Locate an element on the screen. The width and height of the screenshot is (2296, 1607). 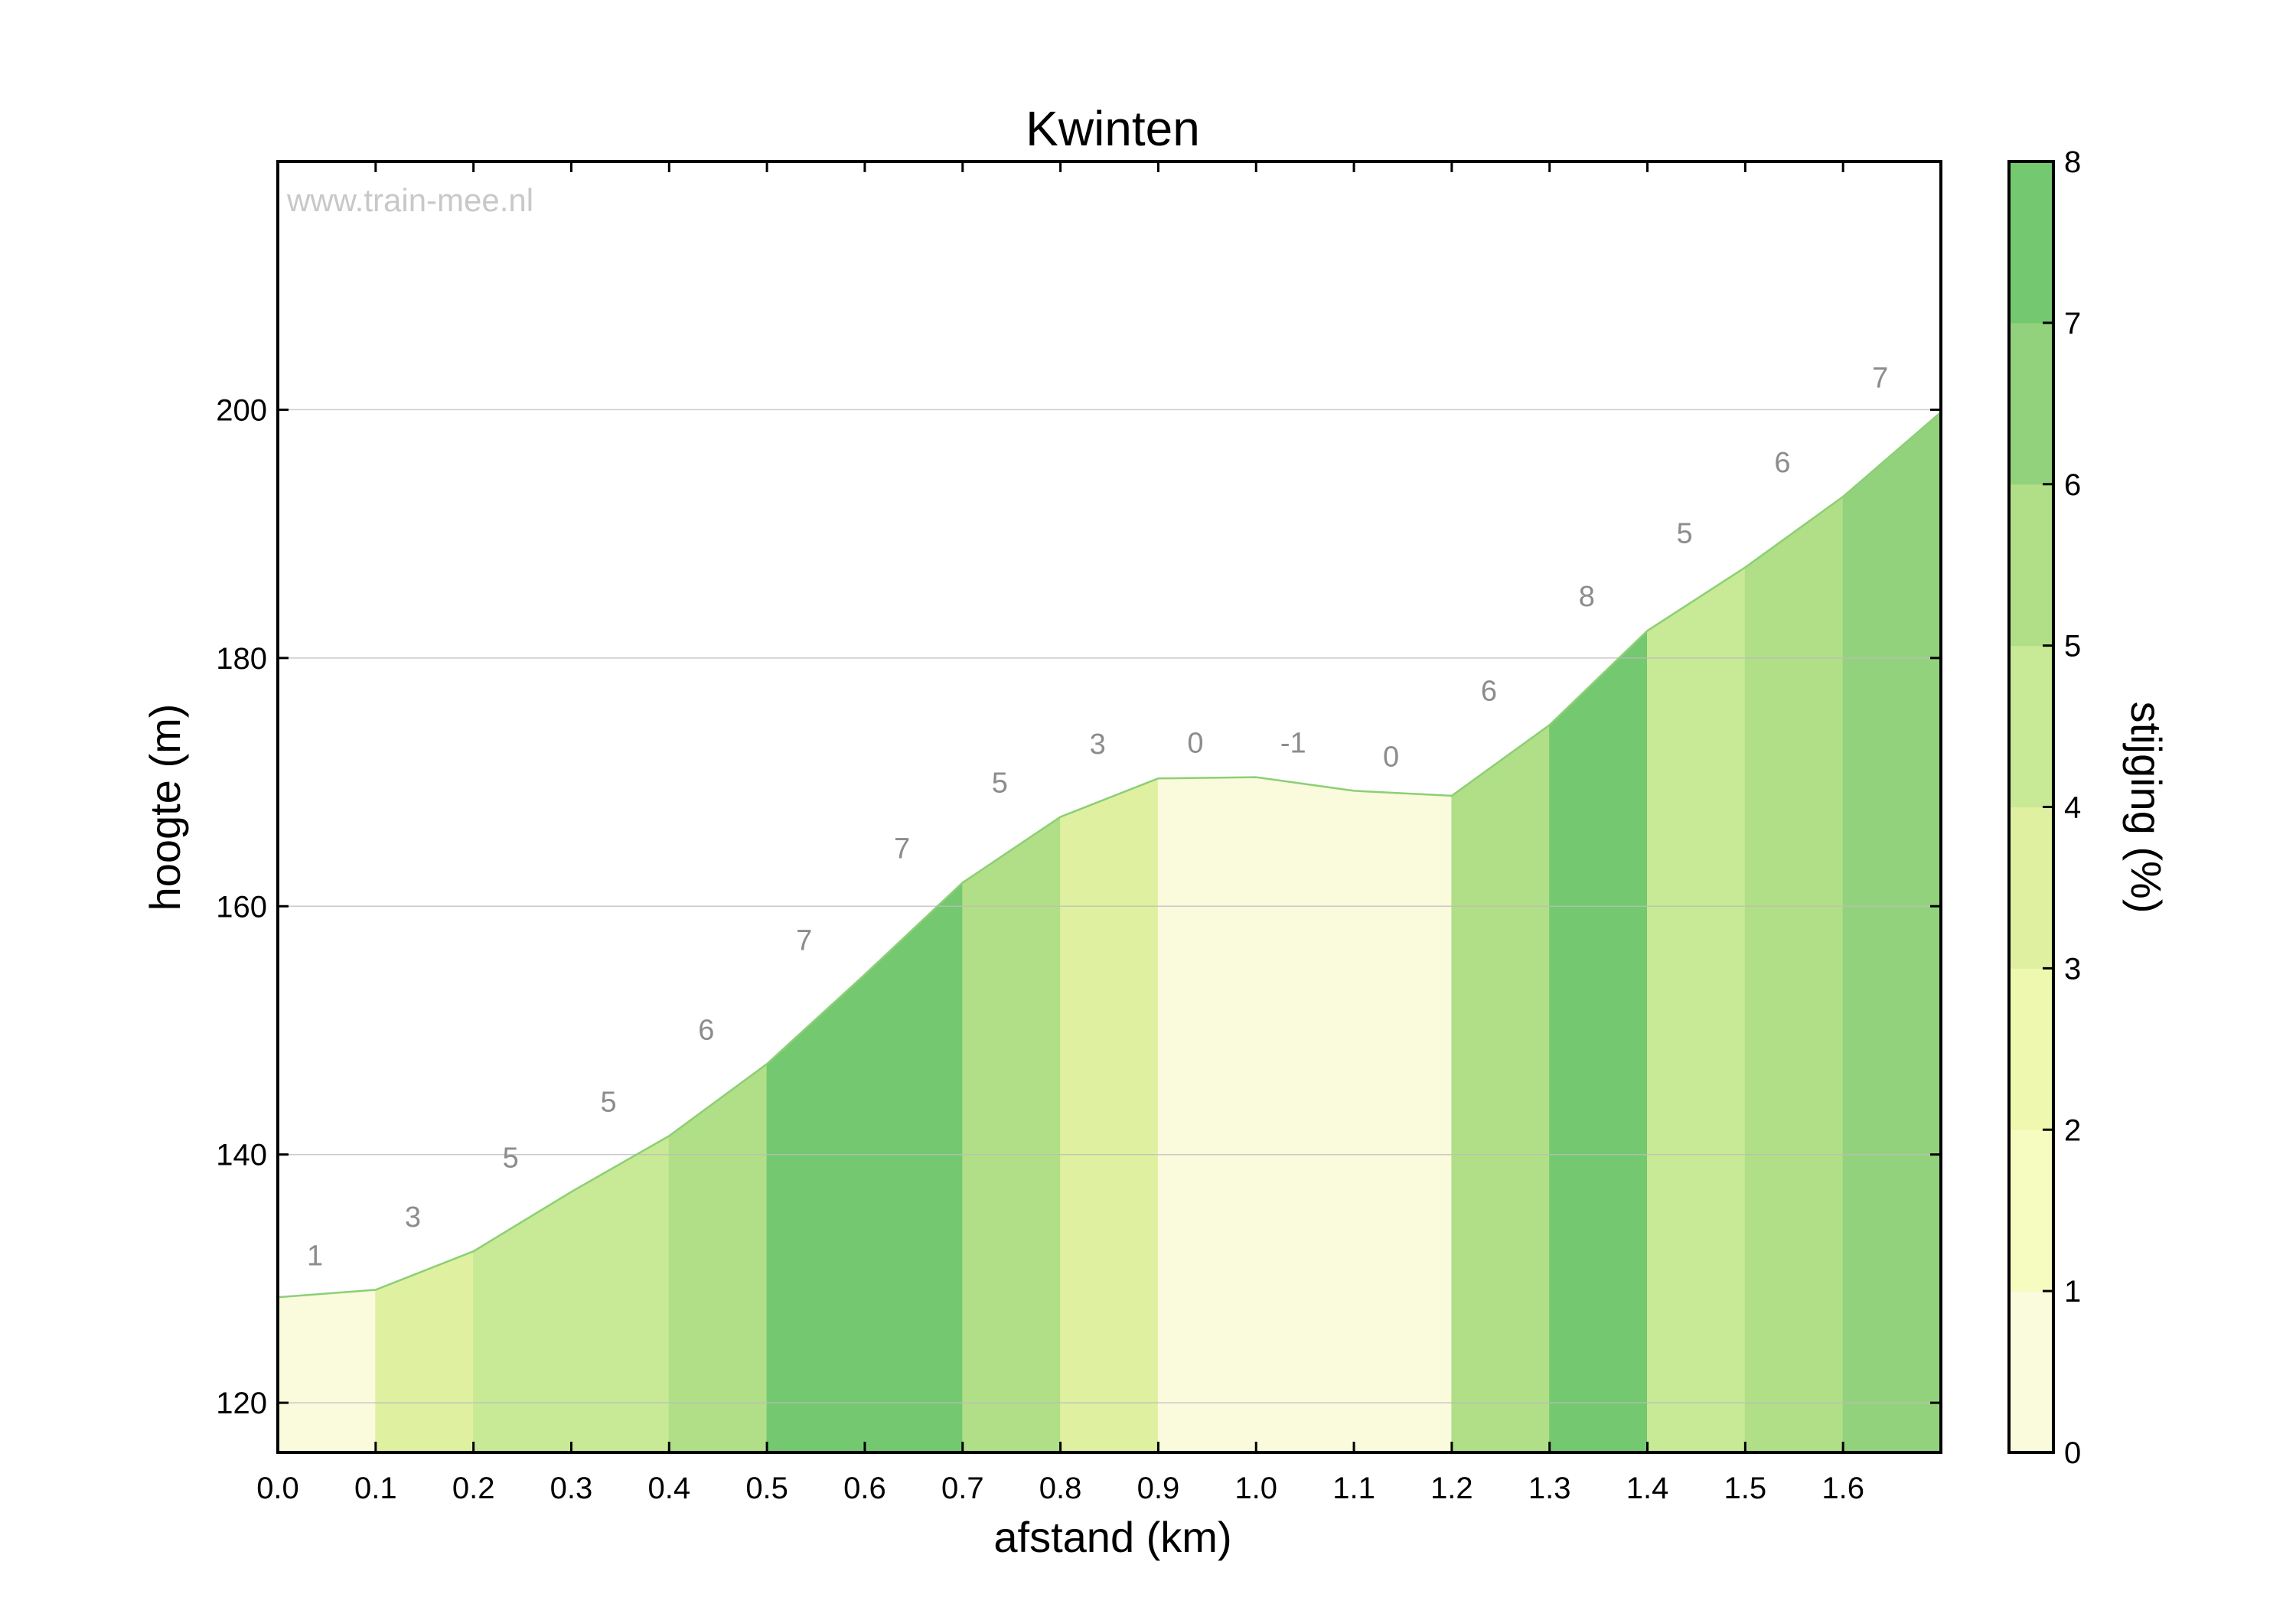
grade-label-6: 7 is located at coordinates (902, 849).